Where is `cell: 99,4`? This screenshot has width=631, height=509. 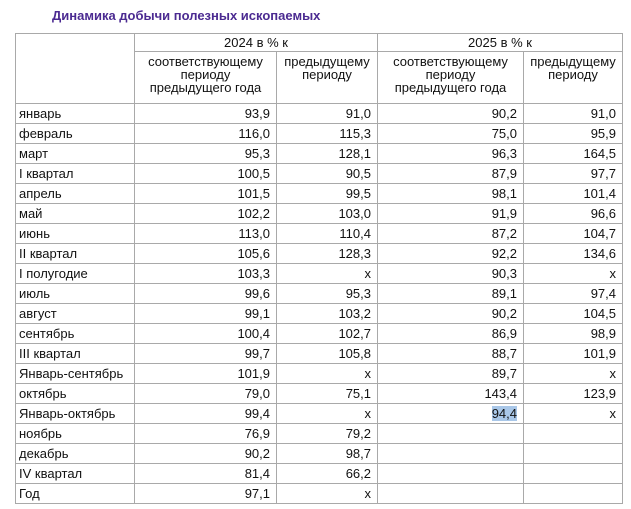
cell: 99,4 is located at coordinates (205, 413).